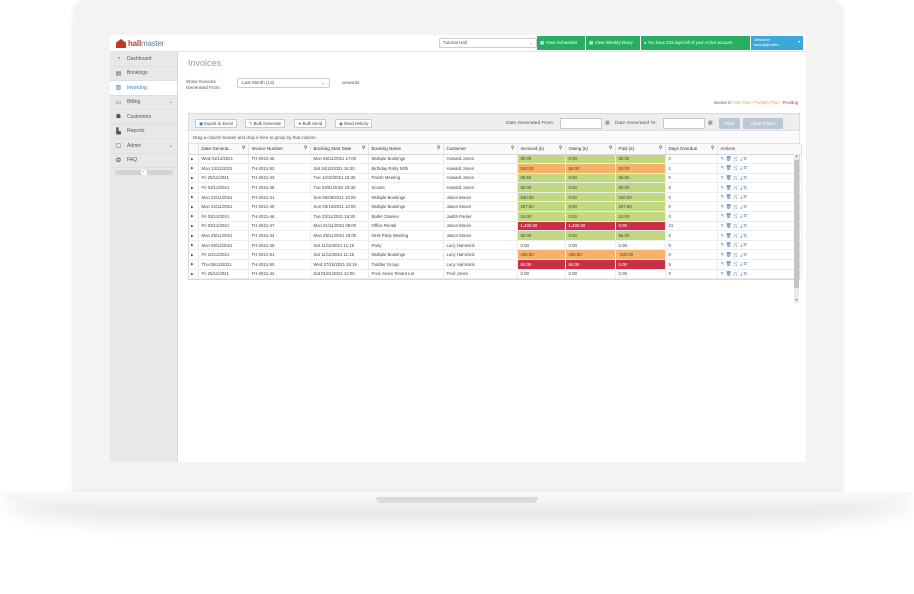 The image size is (914, 594). I want to click on grid-scrollbar: ▲ ▼, so click(796, 228).